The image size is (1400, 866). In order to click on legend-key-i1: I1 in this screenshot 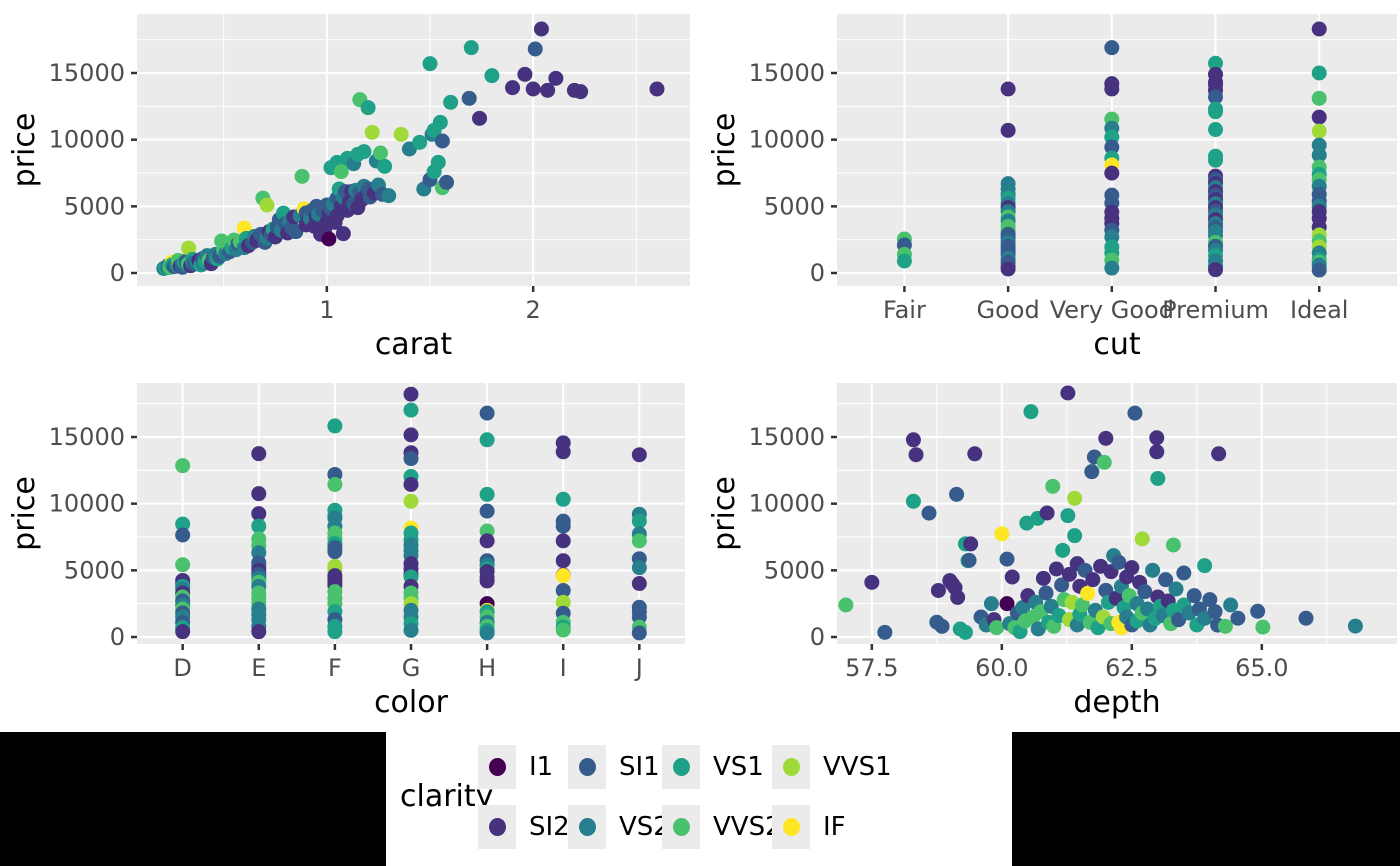, I will do `click(515, 767)`.